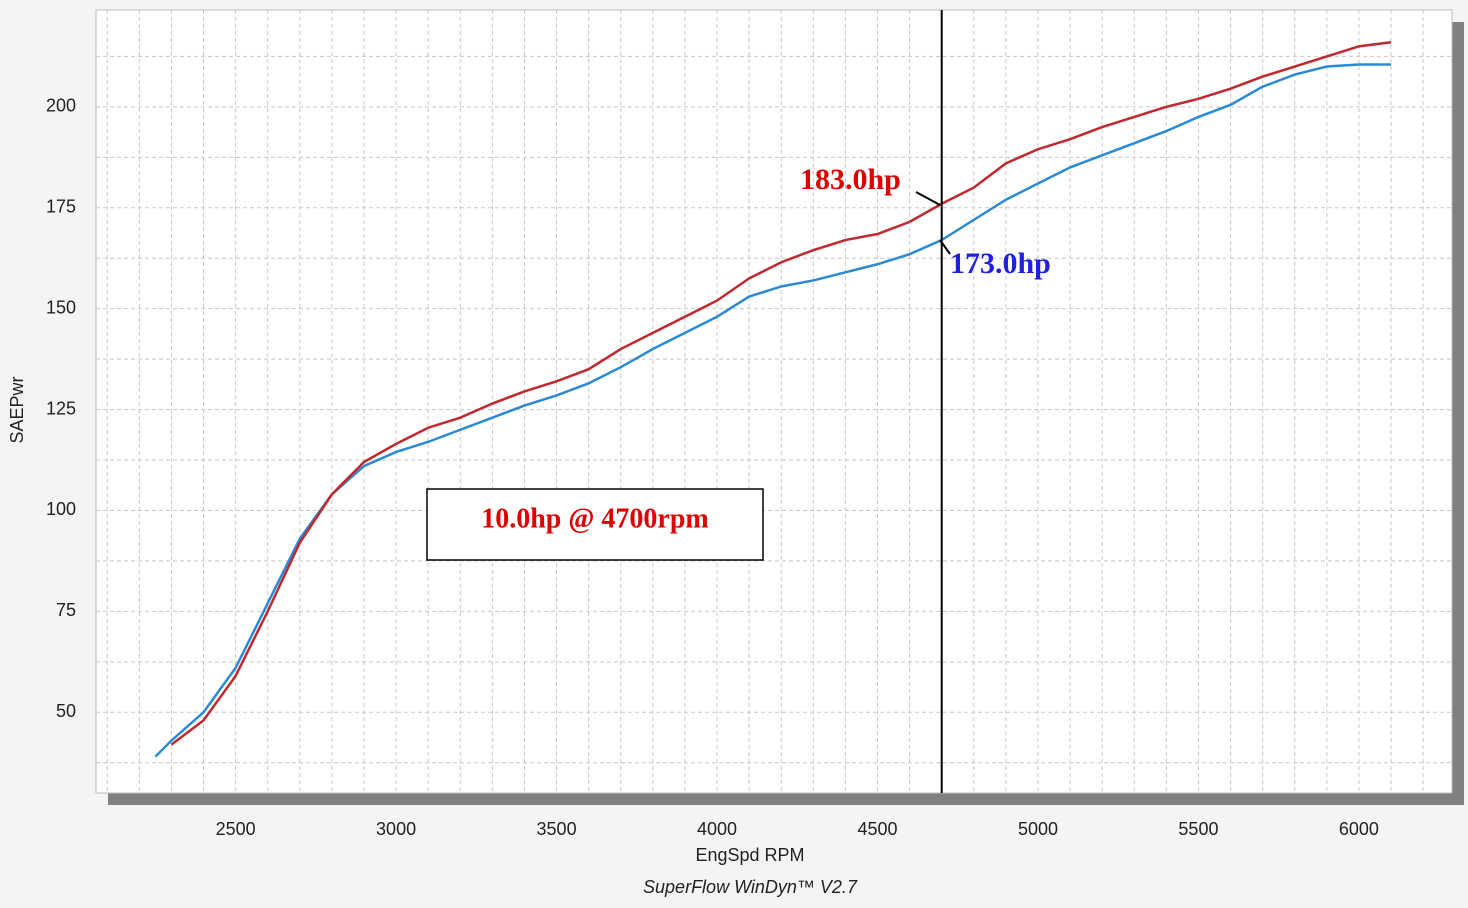  Describe the element at coordinates (396, 829) in the screenshot. I see `x-tick-label: 3000` at that location.